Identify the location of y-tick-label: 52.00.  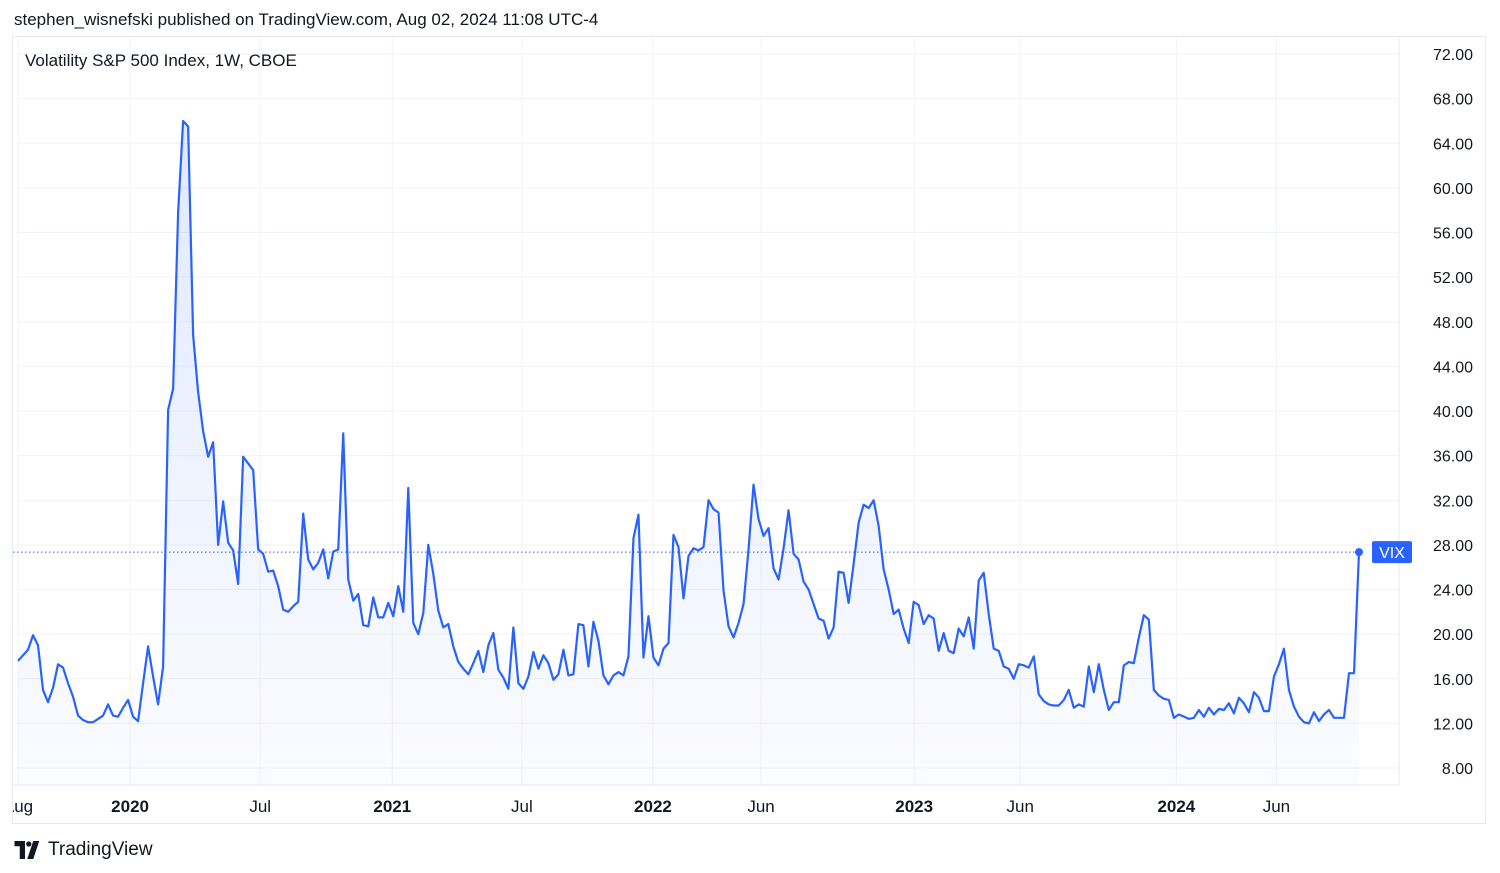
(1453, 278).